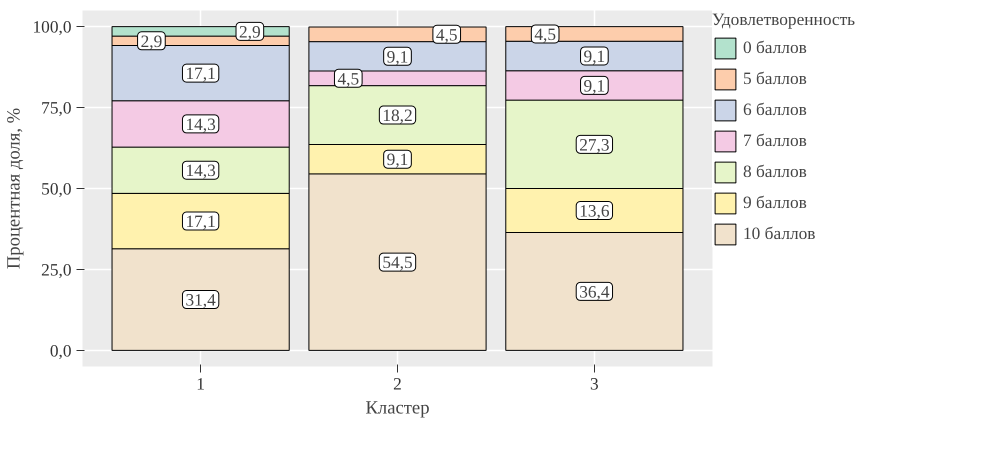 The image size is (988, 459). Describe the element at coordinates (775, 79) in the screenshot. I see `legend-label: 5 баллов` at that location.